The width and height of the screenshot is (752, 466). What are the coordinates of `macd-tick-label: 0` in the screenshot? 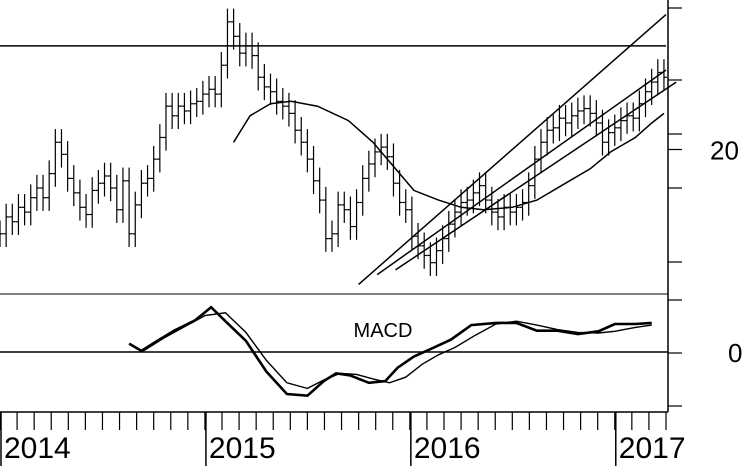 It's located at (735, 353).